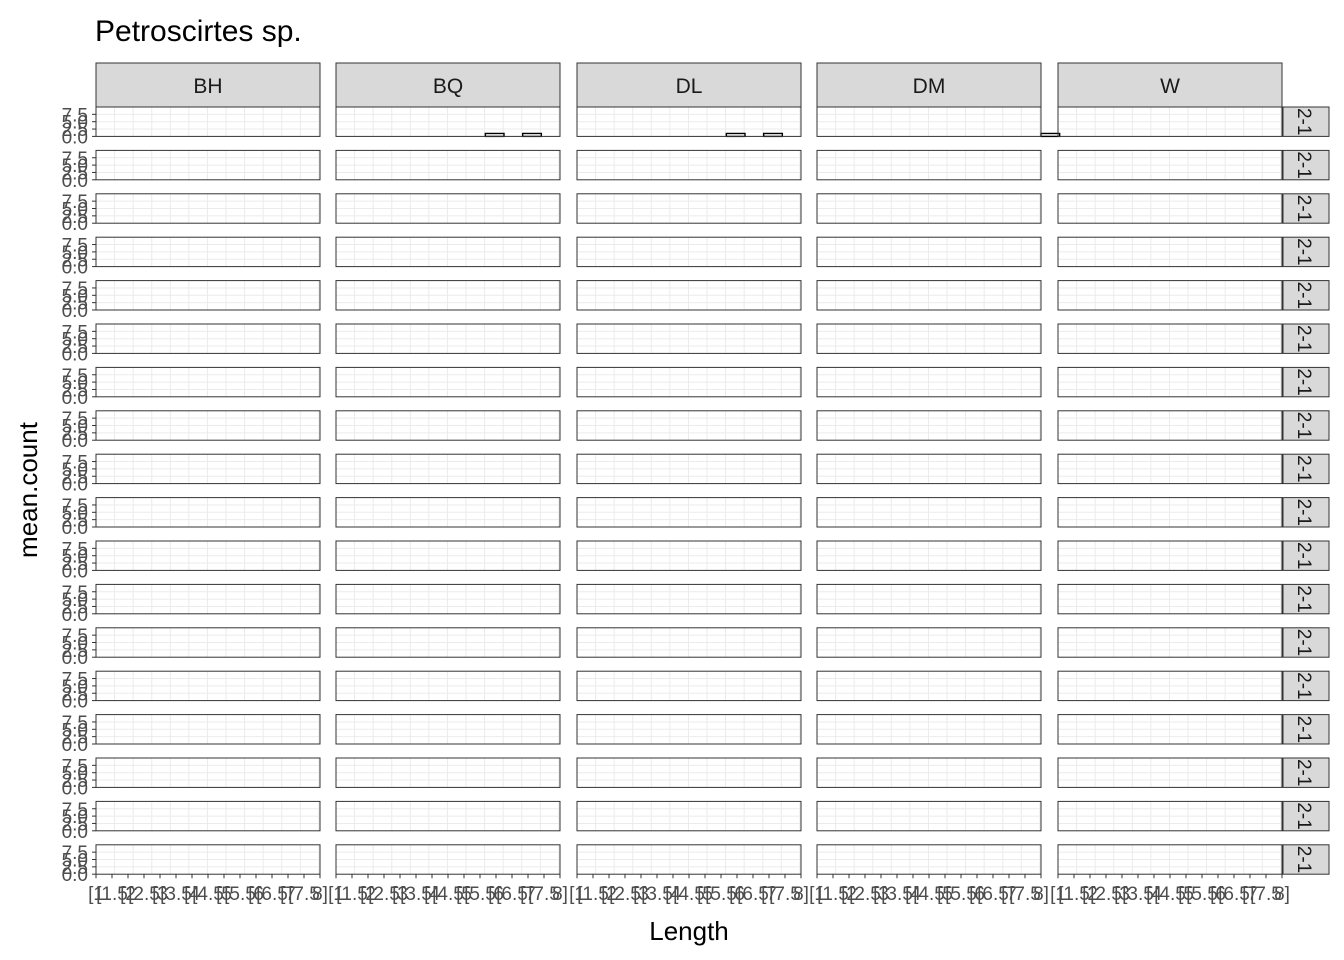  I want to click on x-tick-label: [3.5, so click(416, 894).